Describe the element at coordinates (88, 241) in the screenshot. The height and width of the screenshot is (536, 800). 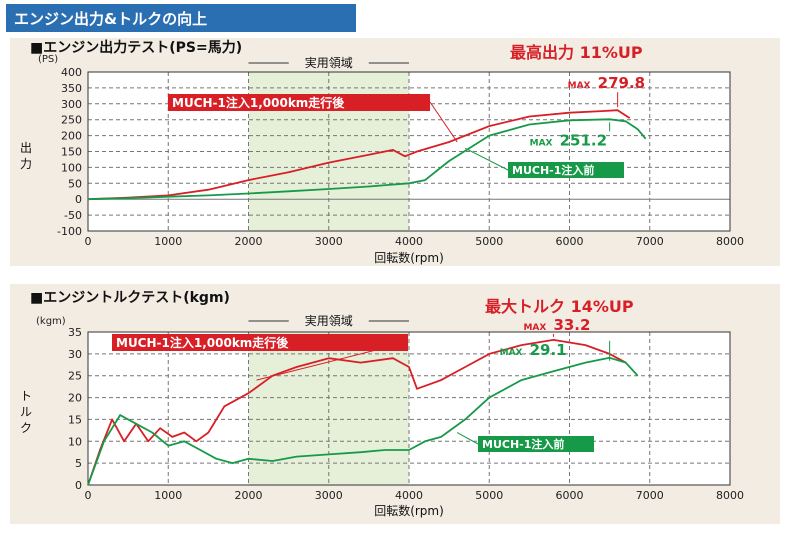
I see `power-xtick-label: 0` at that location.